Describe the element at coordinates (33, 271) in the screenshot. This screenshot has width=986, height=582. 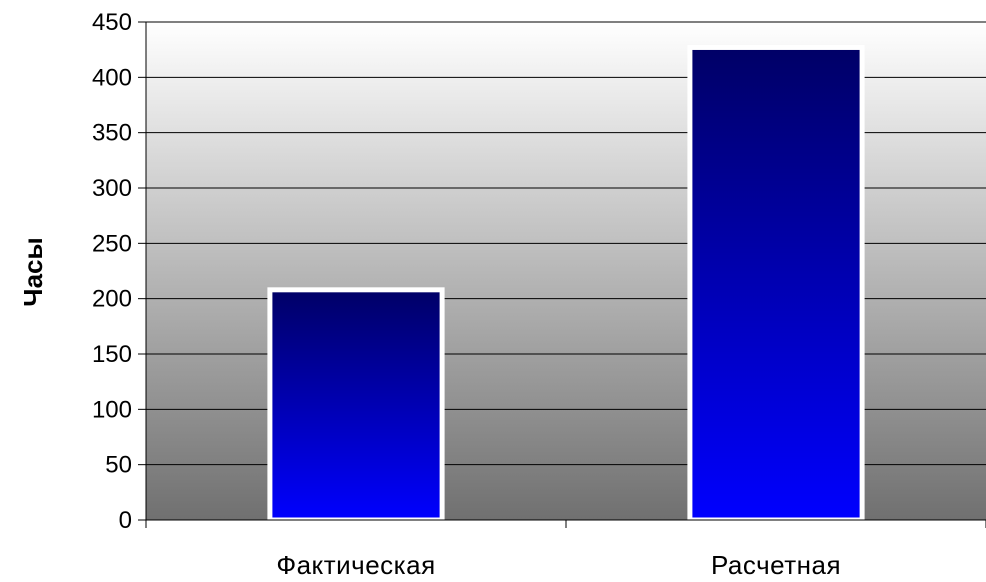
I see `y-axis-title: Часы` at that location.